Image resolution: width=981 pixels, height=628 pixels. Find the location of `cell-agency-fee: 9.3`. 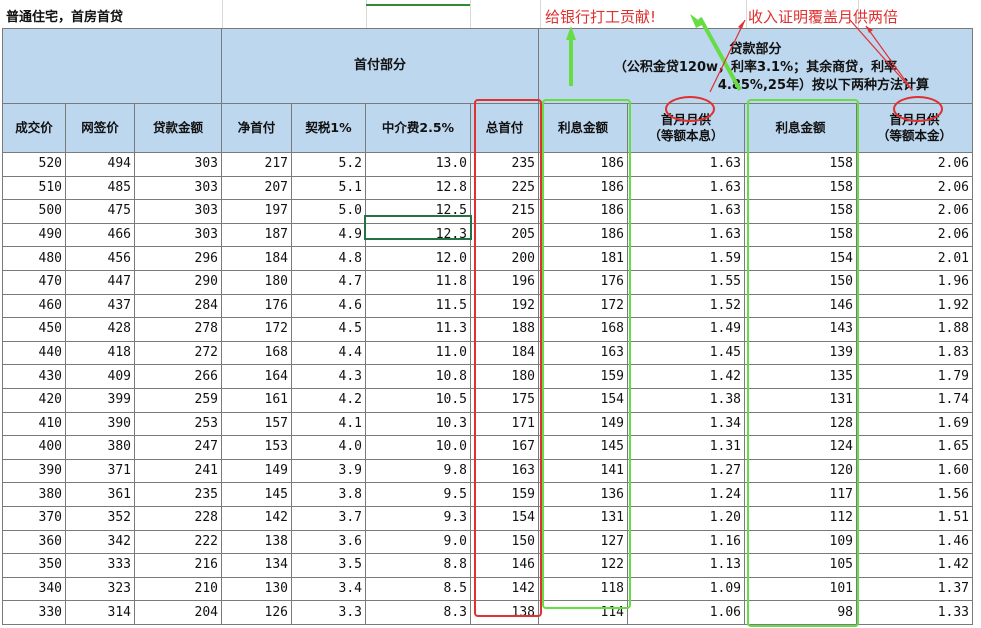

cell-agency-fee: 9.3 is located at coordinates (418, 518).